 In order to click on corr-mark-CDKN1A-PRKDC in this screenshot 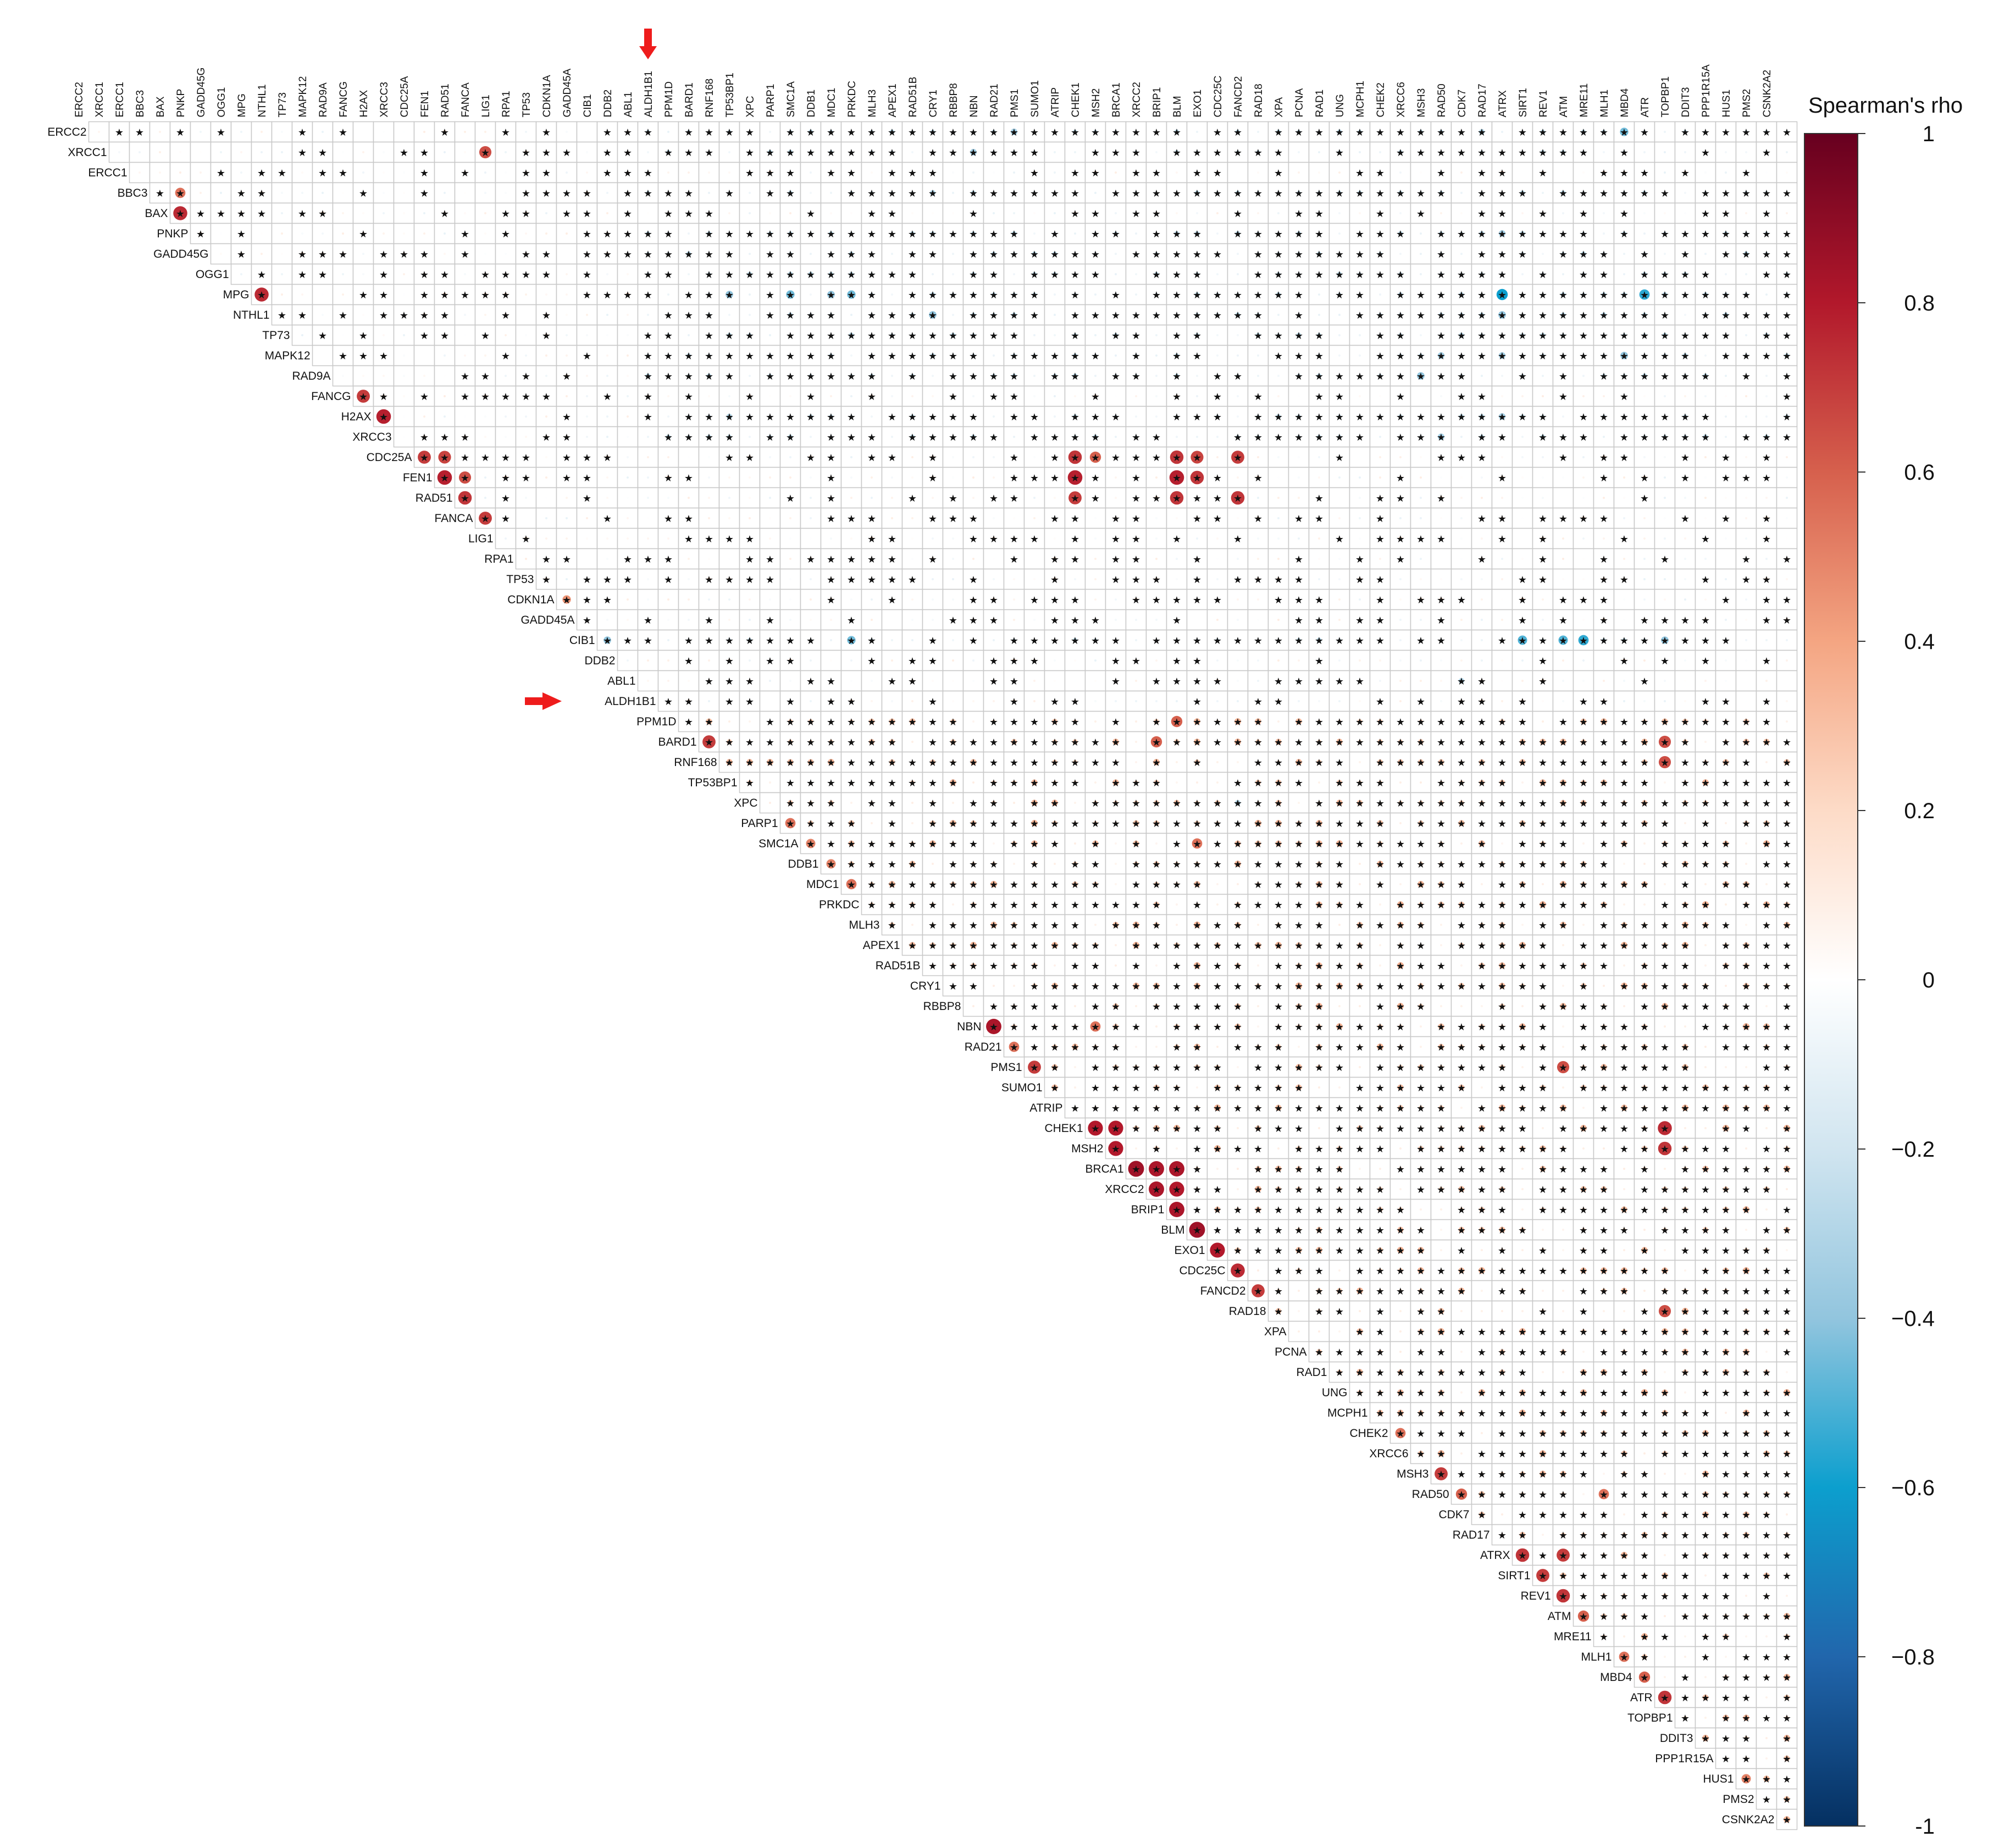, I will do `click(851, 599)`.